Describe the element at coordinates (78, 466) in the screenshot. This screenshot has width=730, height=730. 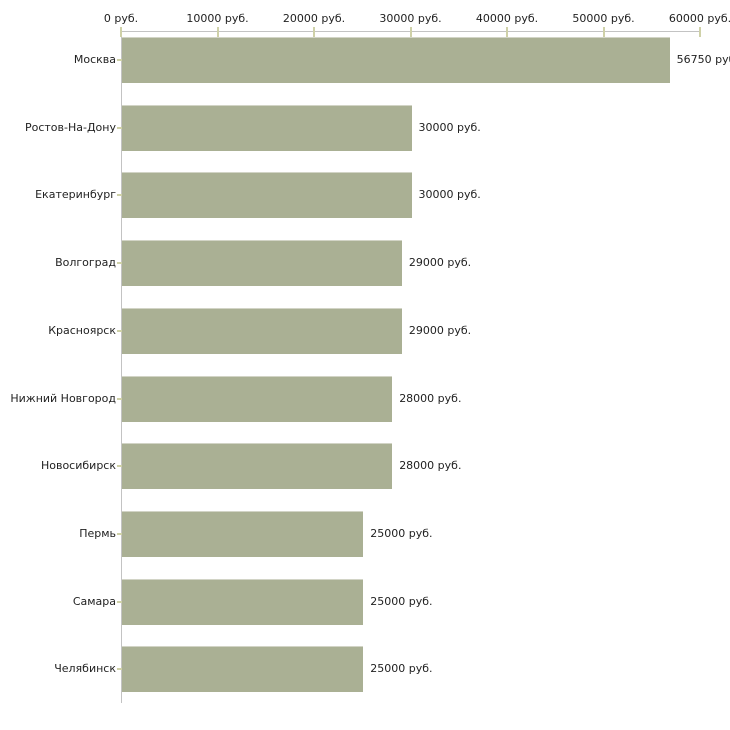
I see `category-label: Новосибирск` at that location.